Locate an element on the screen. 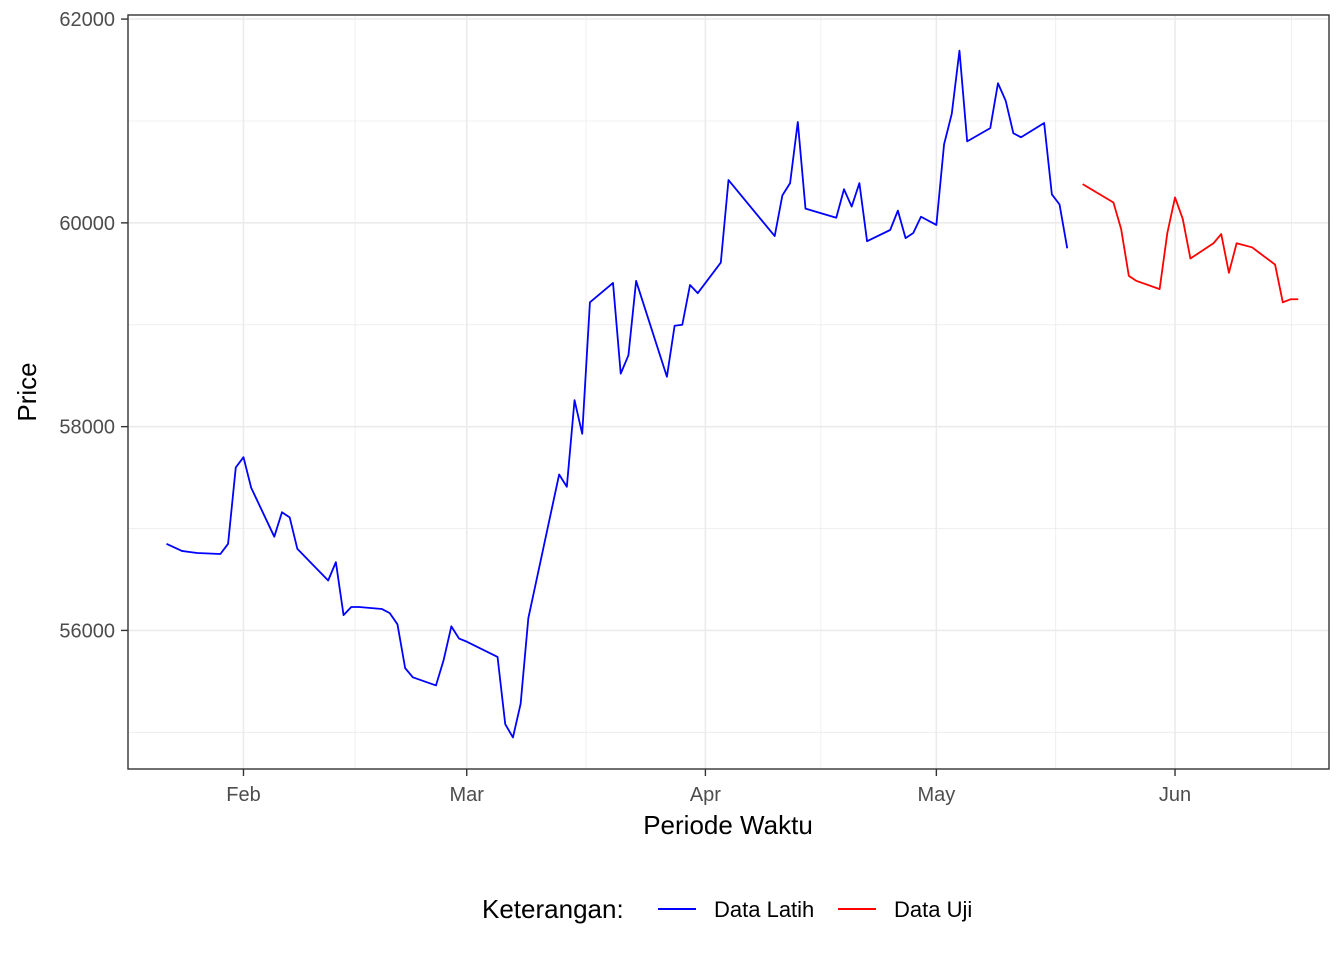 The image size is (1344, 960). y-tick-label: 60000 is located at coordinates (87, 224).